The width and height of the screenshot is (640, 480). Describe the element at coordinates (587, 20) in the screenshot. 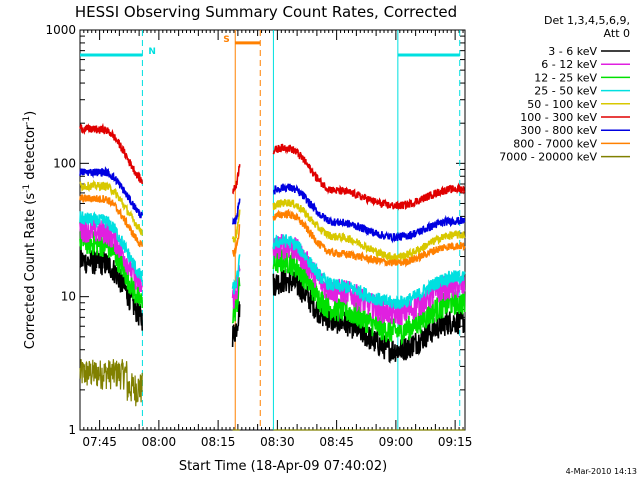

I see `legend-header-line-1: Det 1,3,4,5,6,9,` at that location.